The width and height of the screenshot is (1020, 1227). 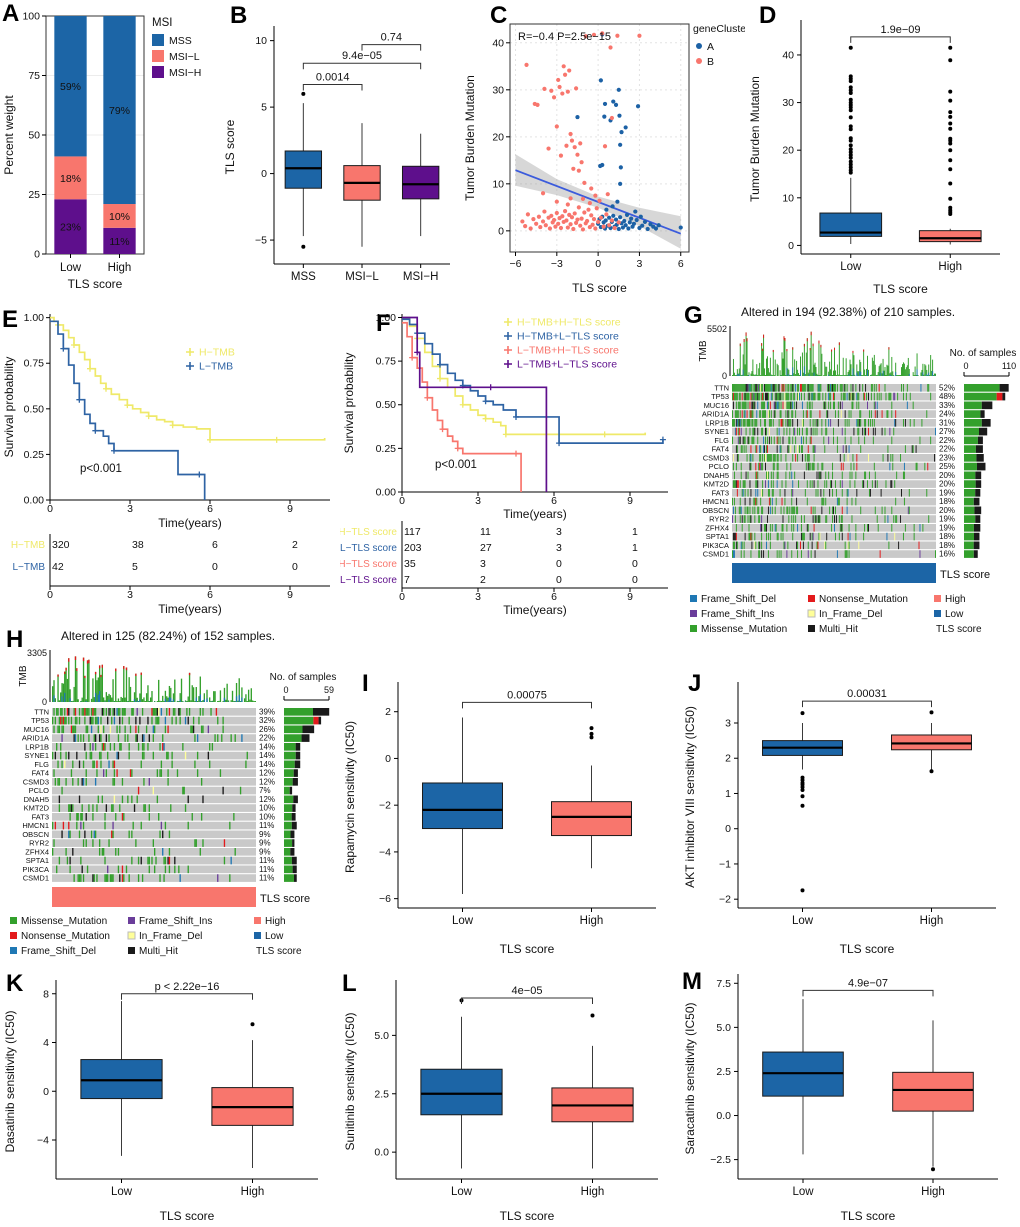 What do you see at coordinates (265, 834) in the screenshot?
I see `gene-pct: 9%` at bounding box center [265, 834].